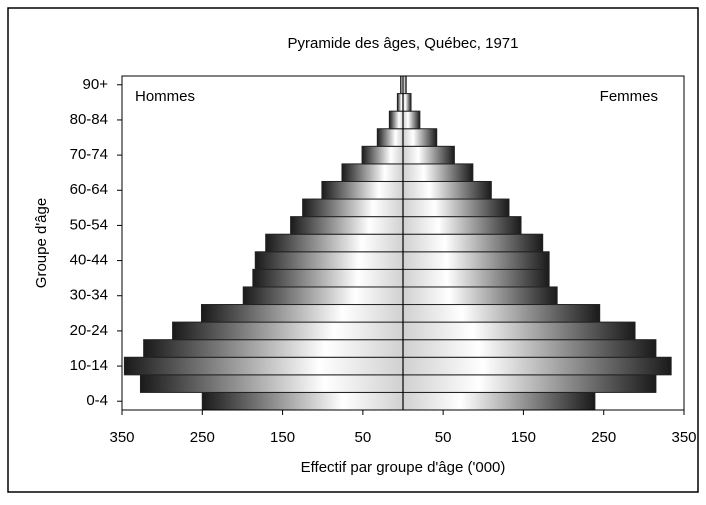 This screenshot has height=505, width=706. What do you see at coordinates (403, 43) in the screenshot?
I see `chart-title: Pyramide des âges, Québec, 1971` at bounding box center [403, 43].